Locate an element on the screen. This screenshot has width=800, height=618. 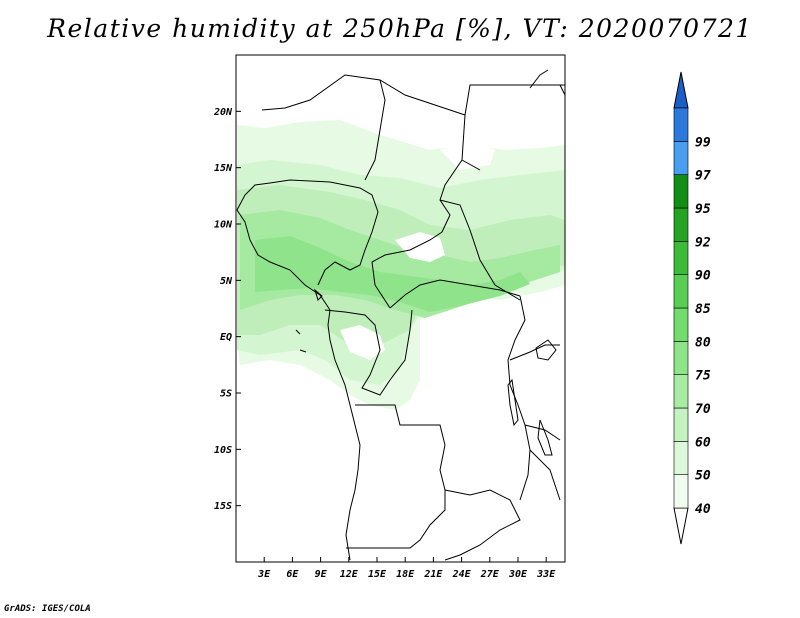
border-zambia is located at coordinates (482, 525).